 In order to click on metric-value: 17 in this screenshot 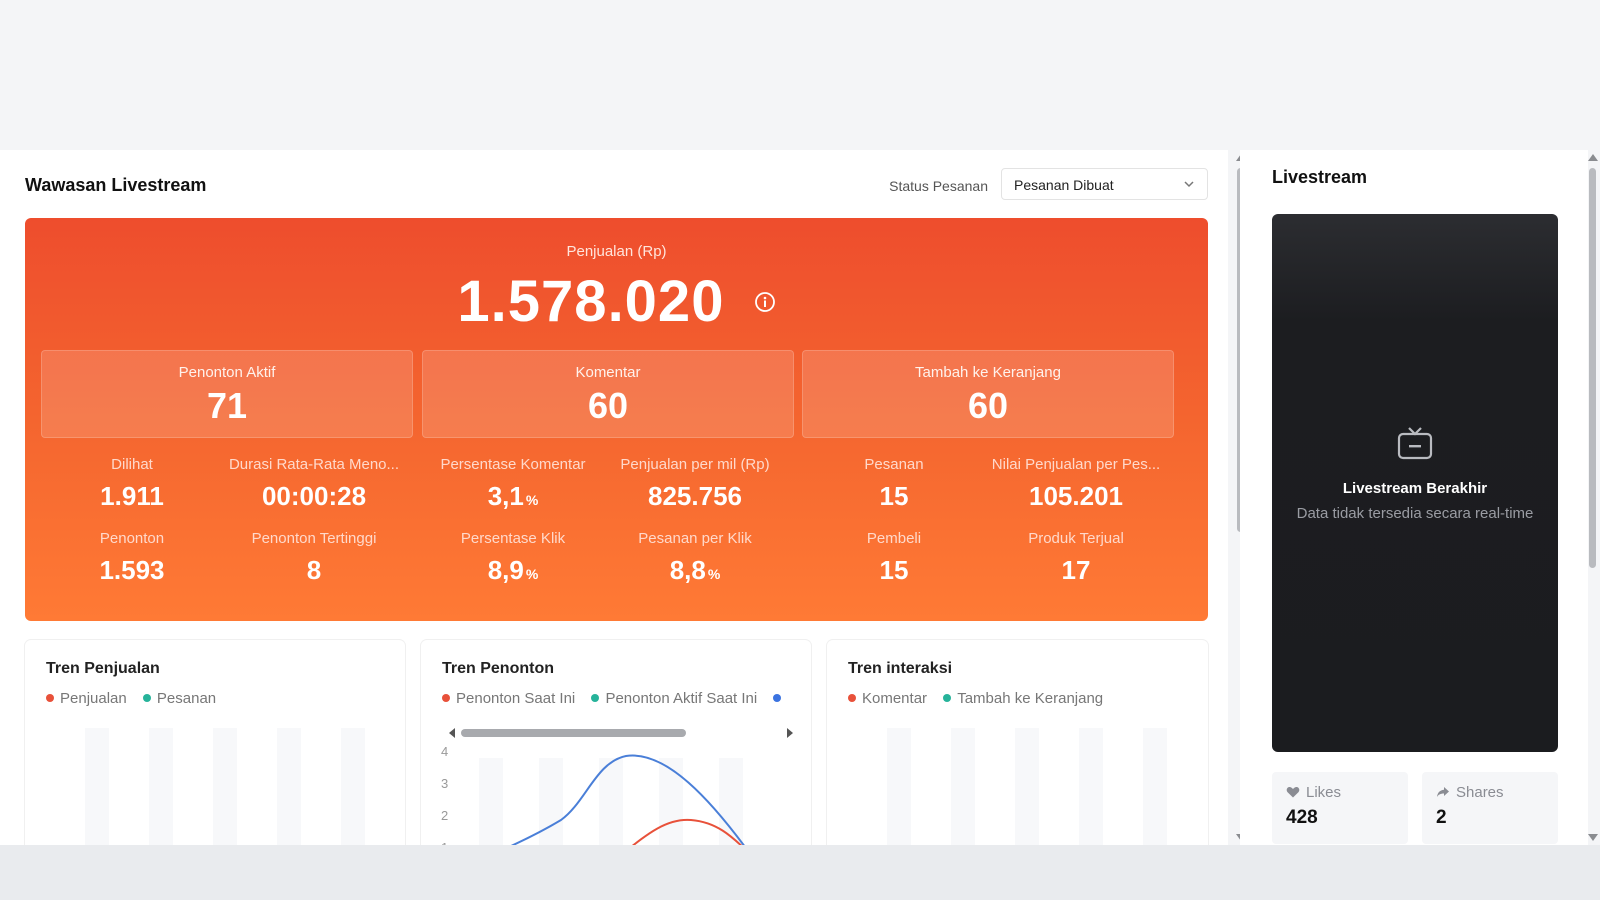, I will do `click(1076, 570)`.